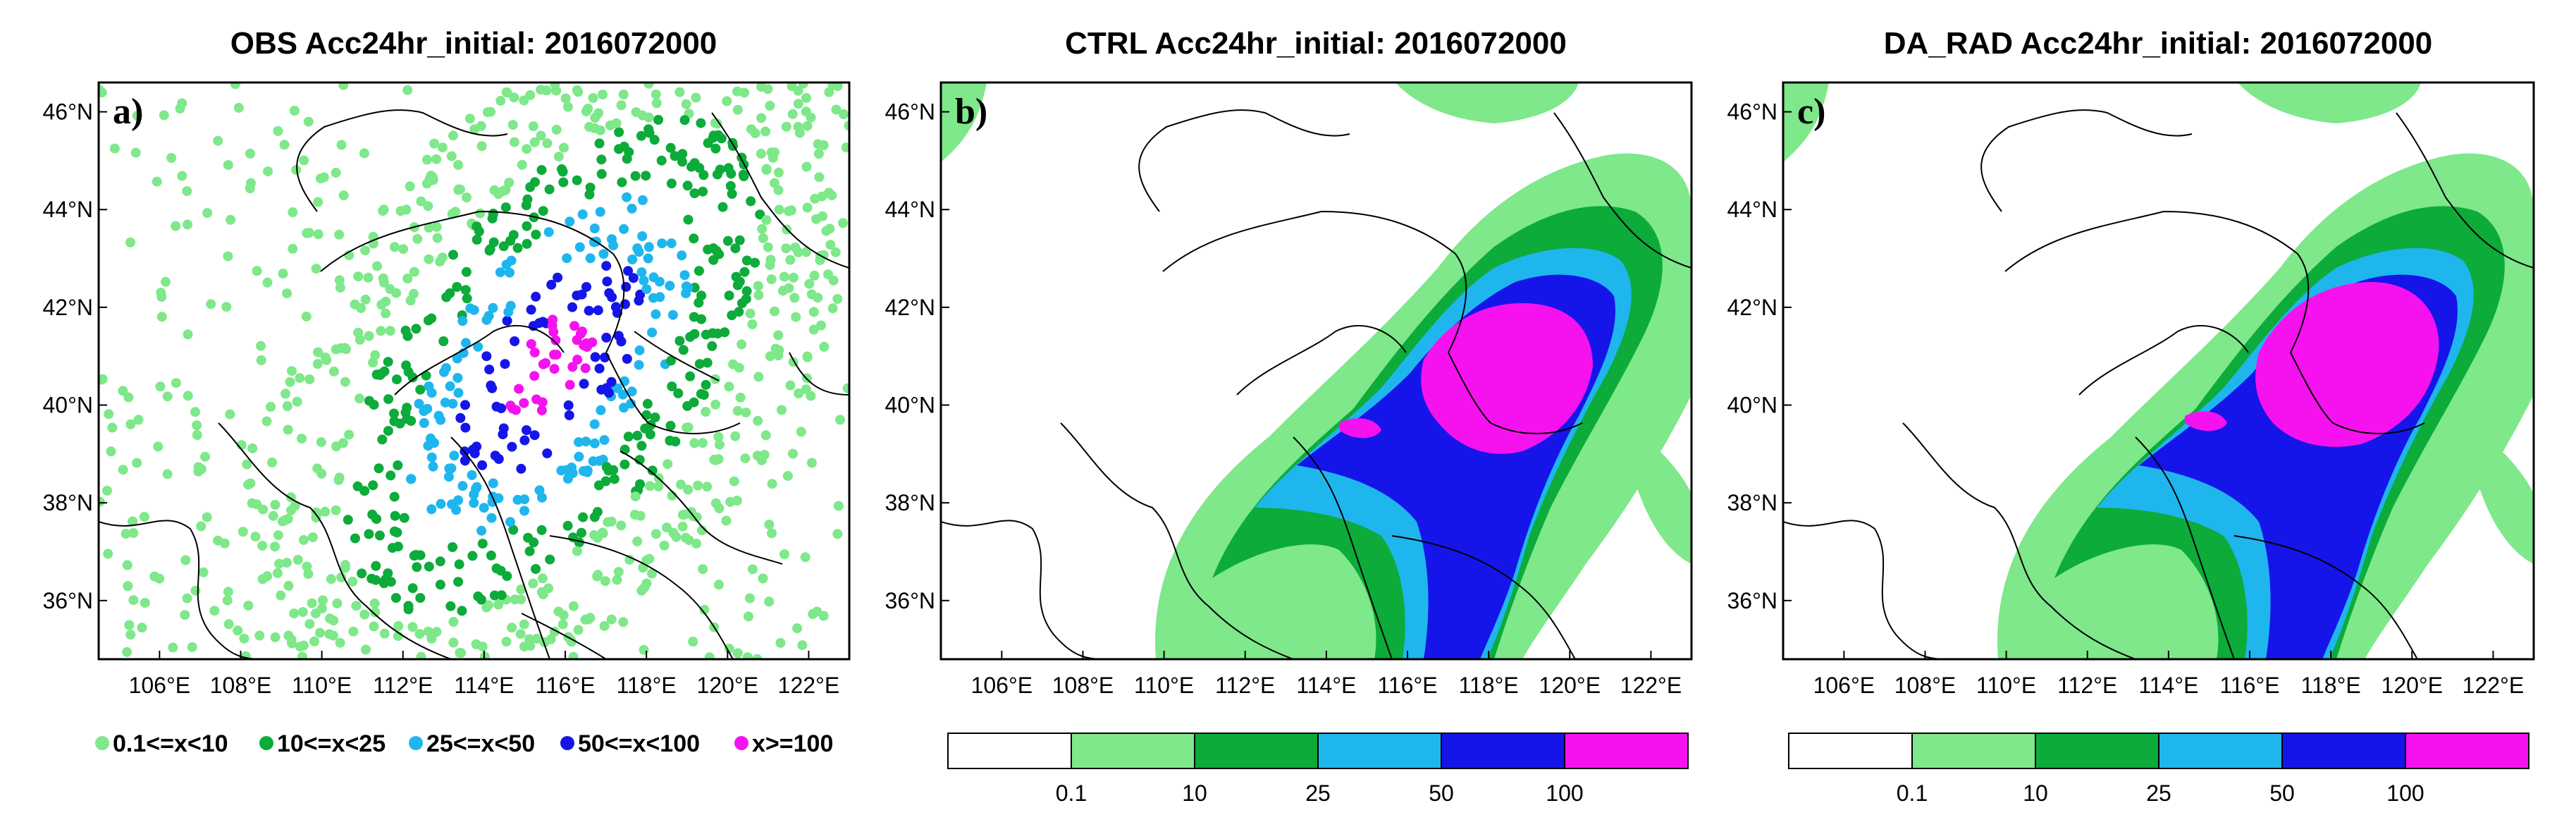  I want to click on lat-tick-label: 44°N, so click(911, 209).